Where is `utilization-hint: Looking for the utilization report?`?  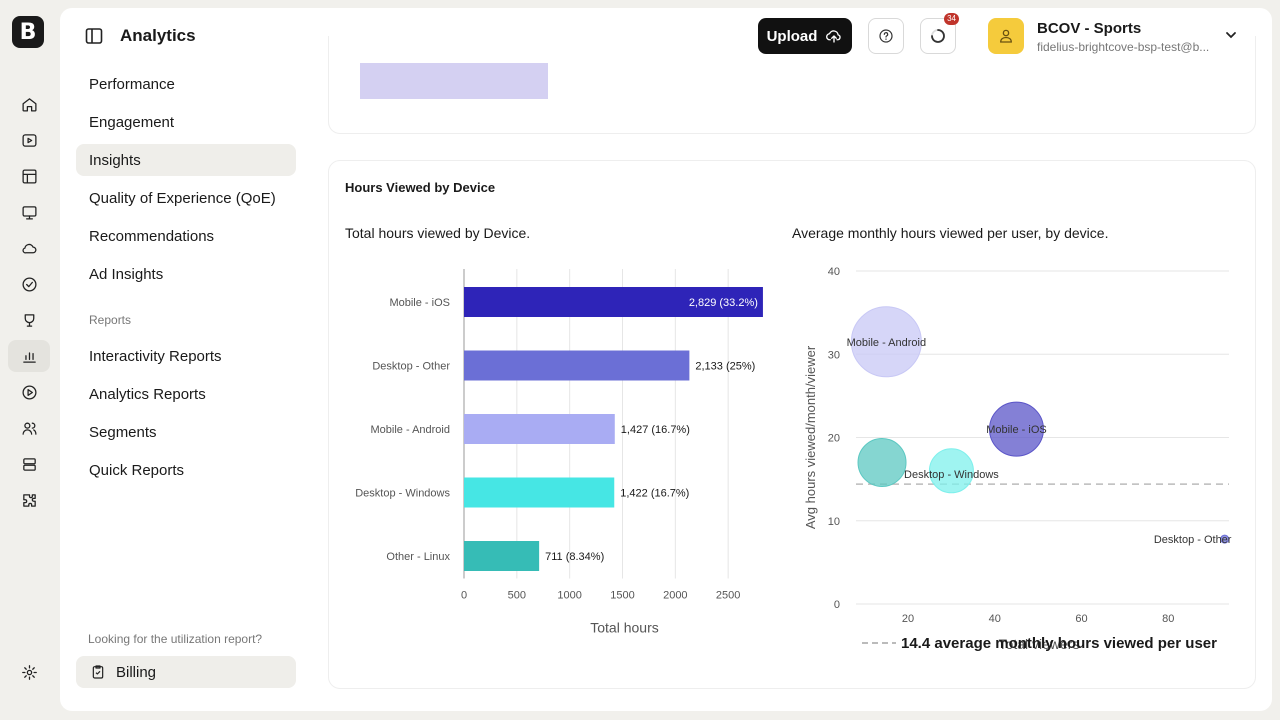
utilization-hint: Looking for the utilization report? is located at coordinates (175, 639).